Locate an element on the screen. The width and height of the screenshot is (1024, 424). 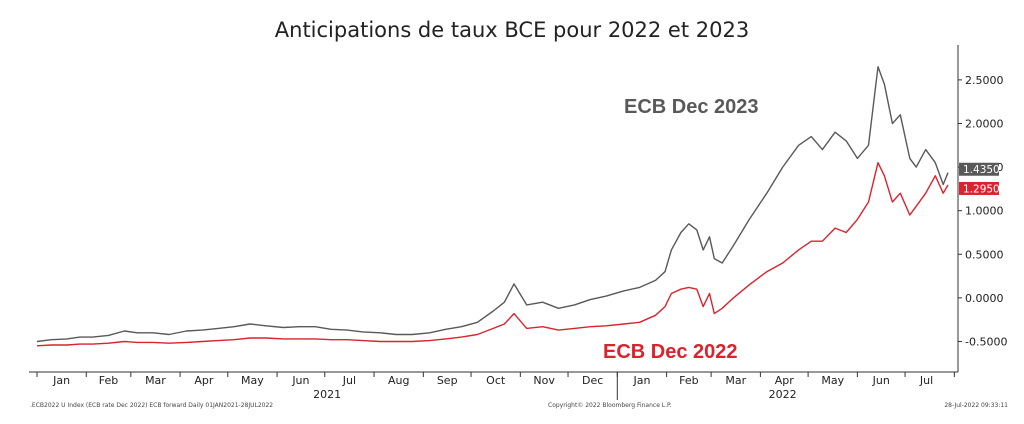
x-tick-label: Oct is located at coordinates (496, 380).